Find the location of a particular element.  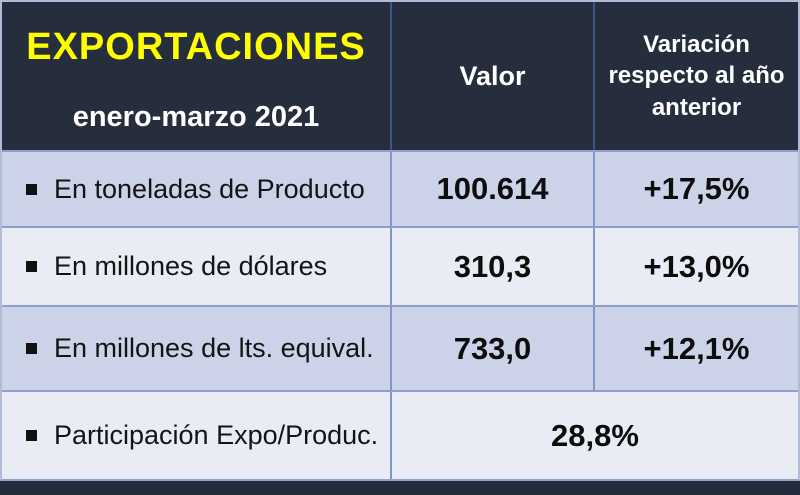

table-subtitle: enero-marzo 2021 is located at coordinates (196, 117).